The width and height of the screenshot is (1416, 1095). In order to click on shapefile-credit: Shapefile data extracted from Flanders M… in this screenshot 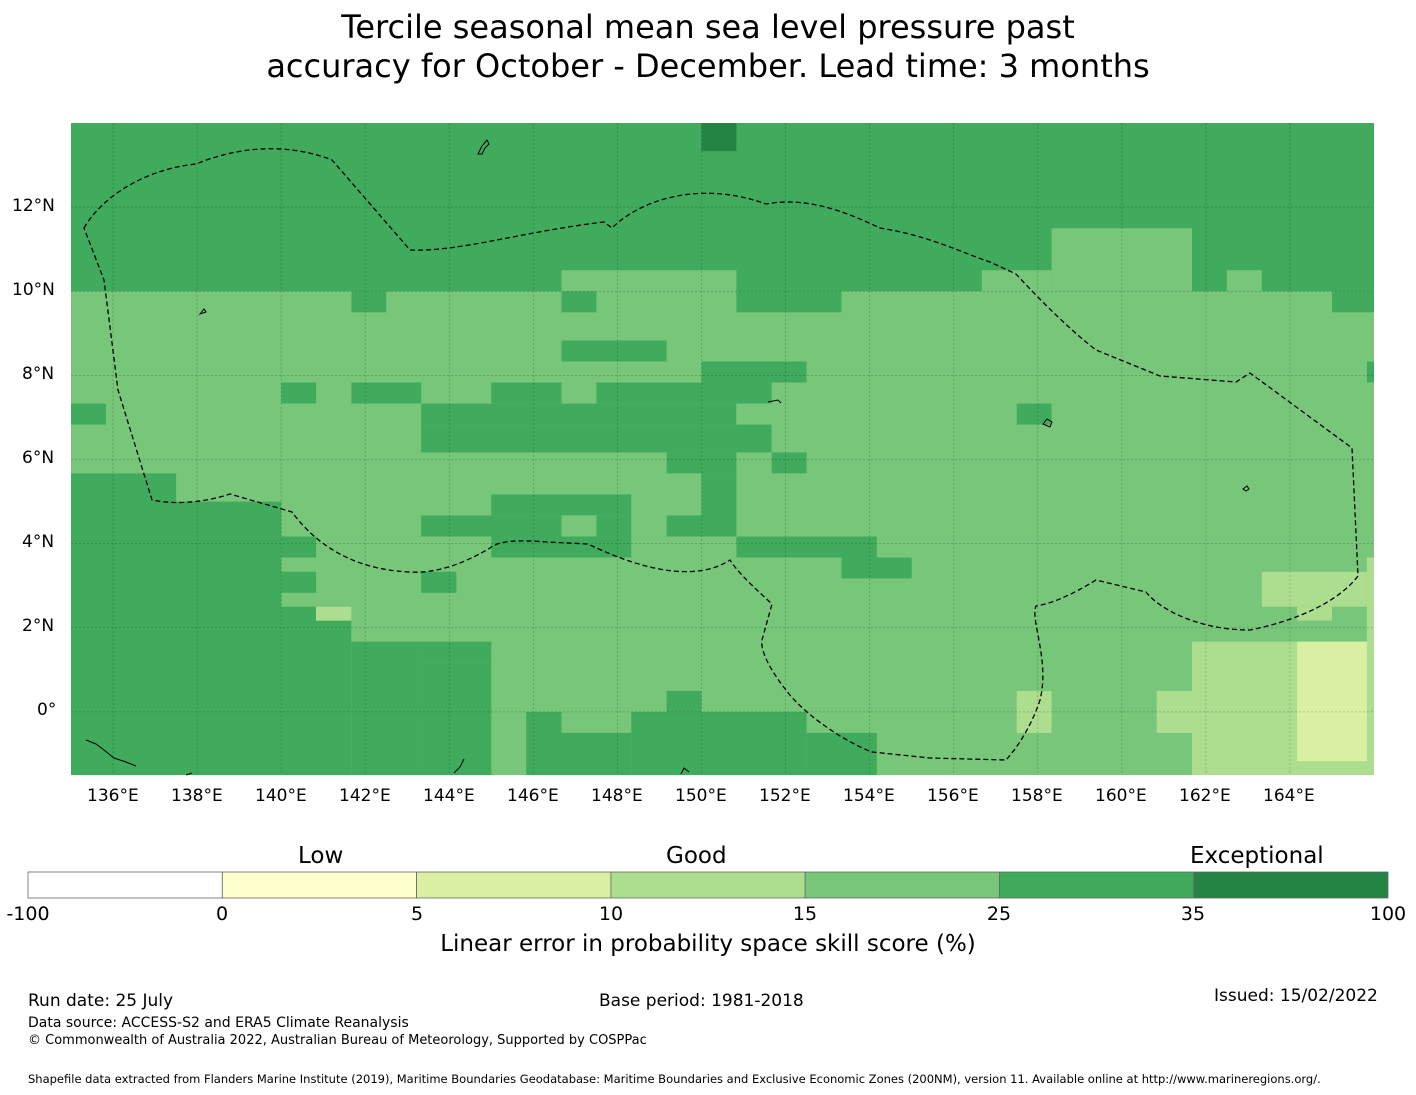, I will do `click(674, 1079)`.